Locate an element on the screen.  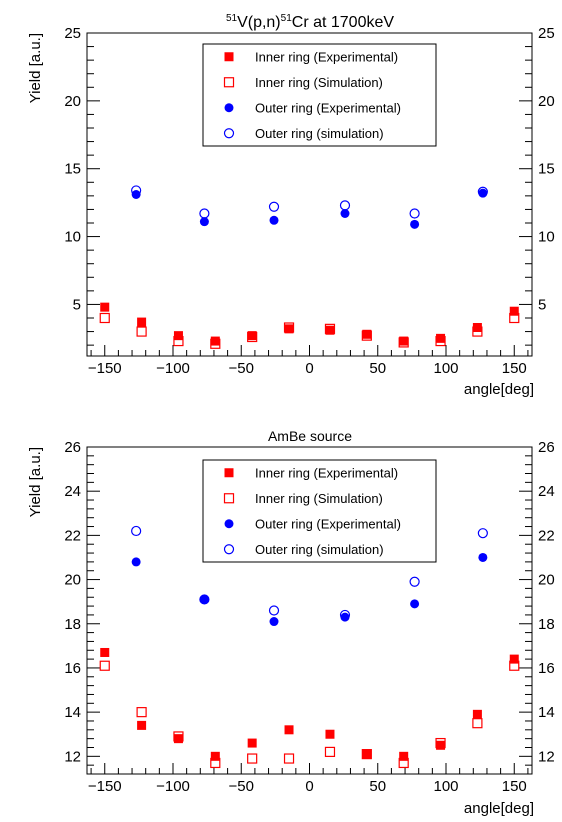
y-tick-label: 22 is located at coordinates (72, 535).